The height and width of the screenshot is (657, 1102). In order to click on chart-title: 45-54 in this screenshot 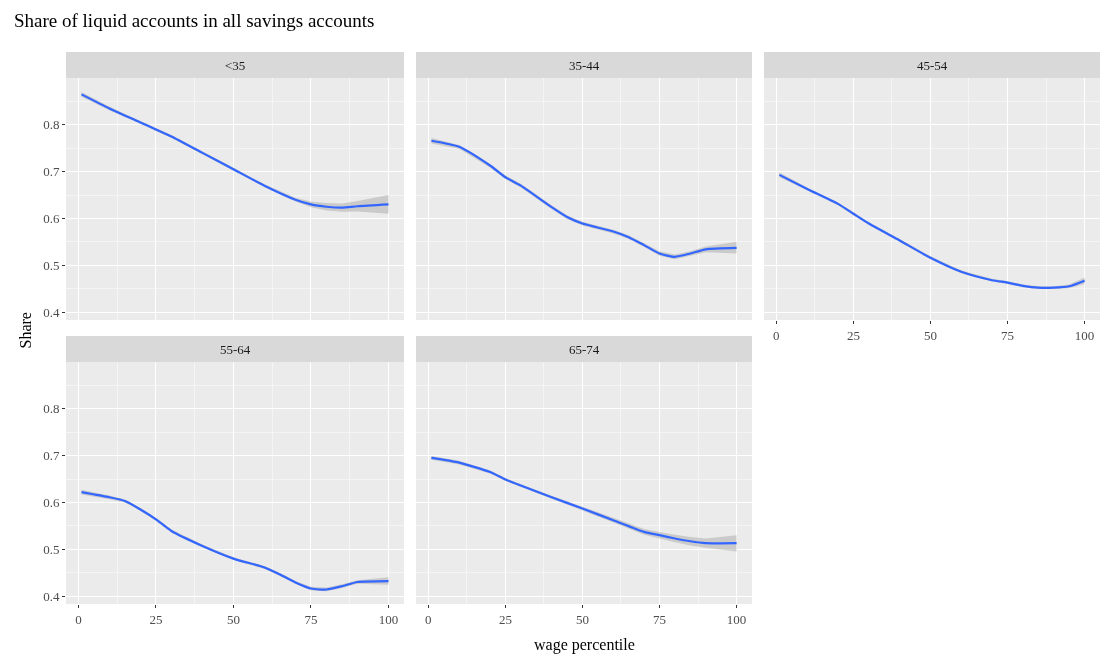, I will do `click(932, 65)`.